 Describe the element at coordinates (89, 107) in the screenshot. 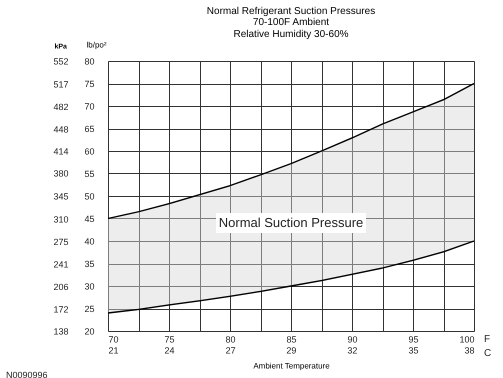

I see `y-tick-label: 70` at that location.